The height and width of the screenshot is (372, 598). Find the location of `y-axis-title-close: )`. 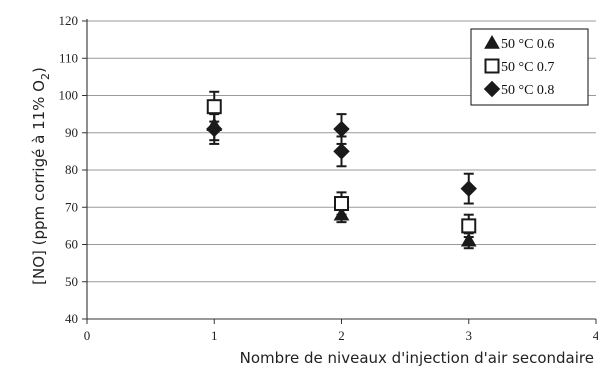

y-axis-title-close: ) is located at coordinates (39, 70).